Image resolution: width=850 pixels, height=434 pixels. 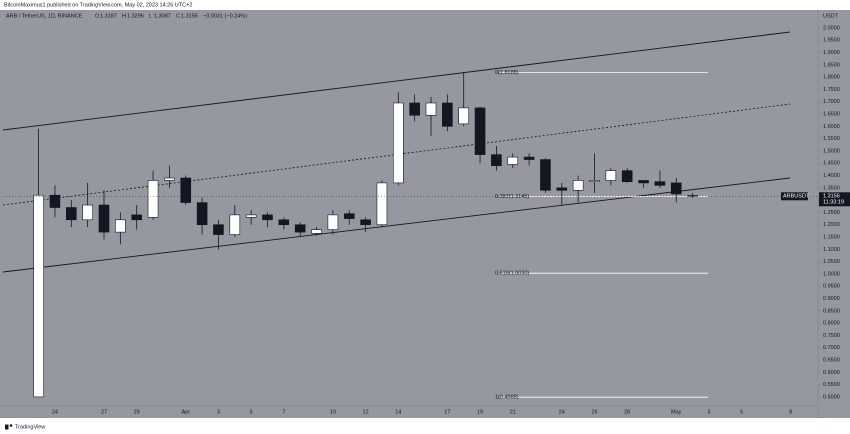 I want to click on y-tick-label: 1.1000, so click(x=831, y=250).